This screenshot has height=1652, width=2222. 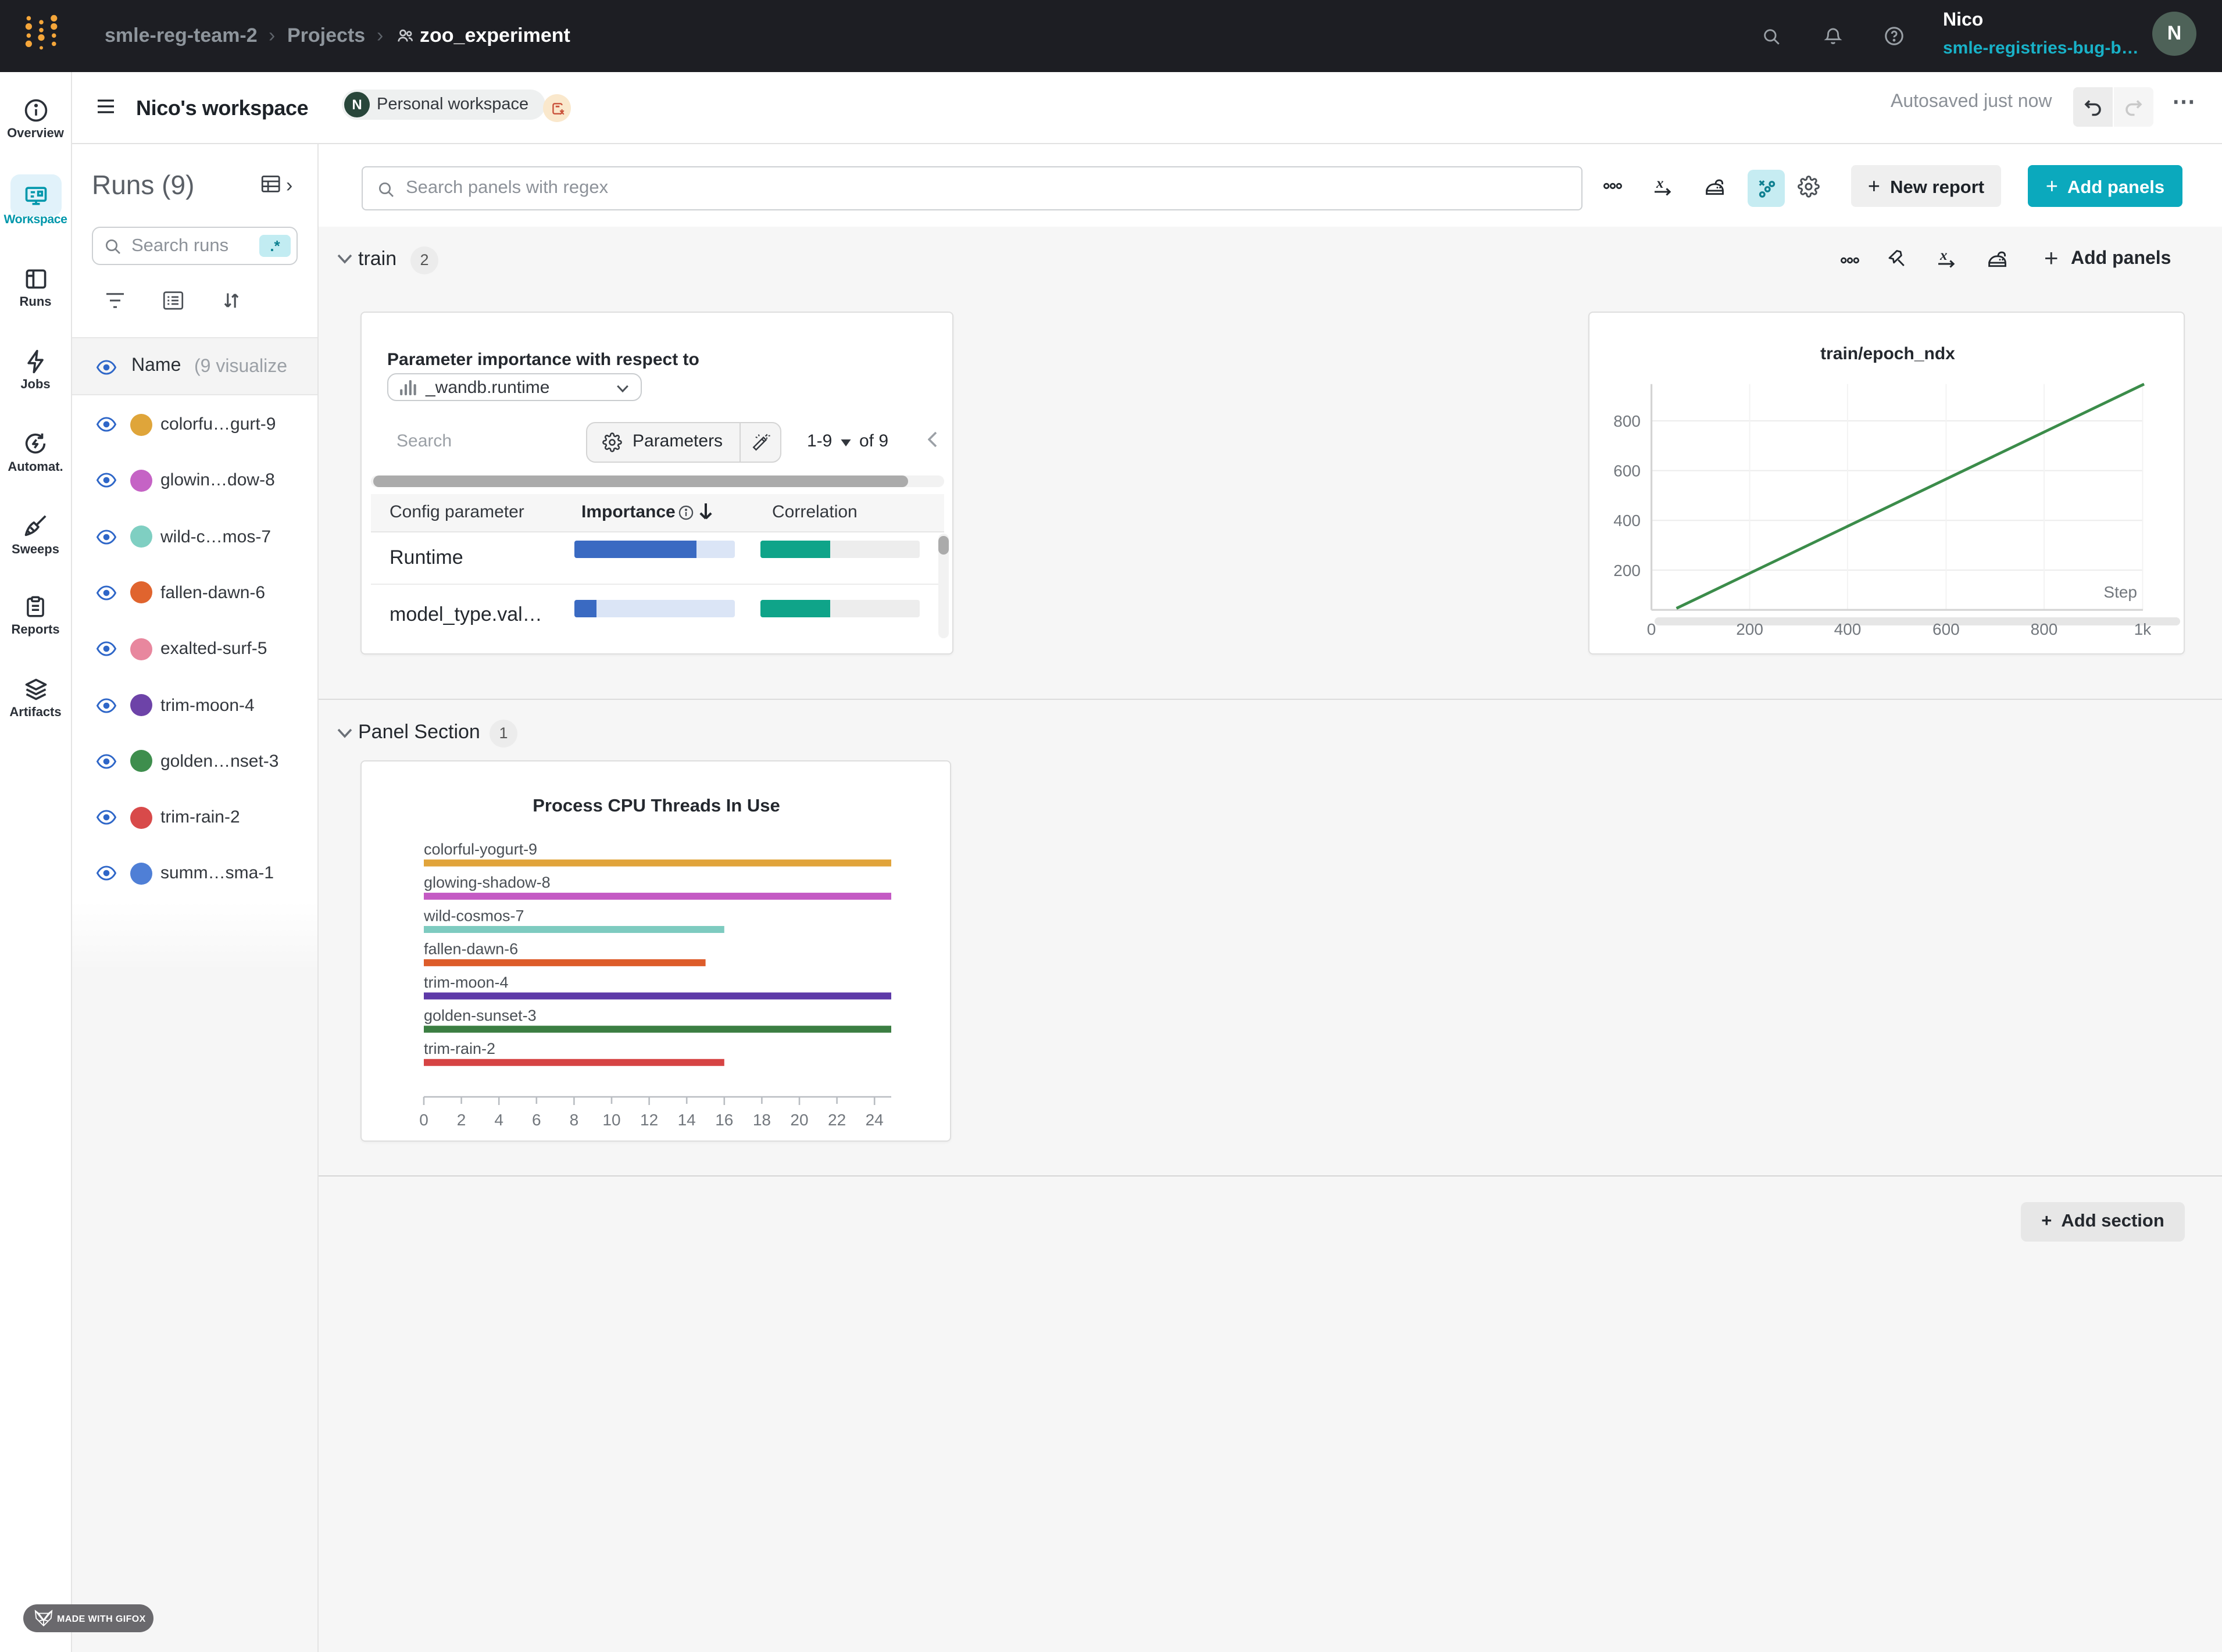 I want to click on svg-text: 12, so click(x=649, y=1120).